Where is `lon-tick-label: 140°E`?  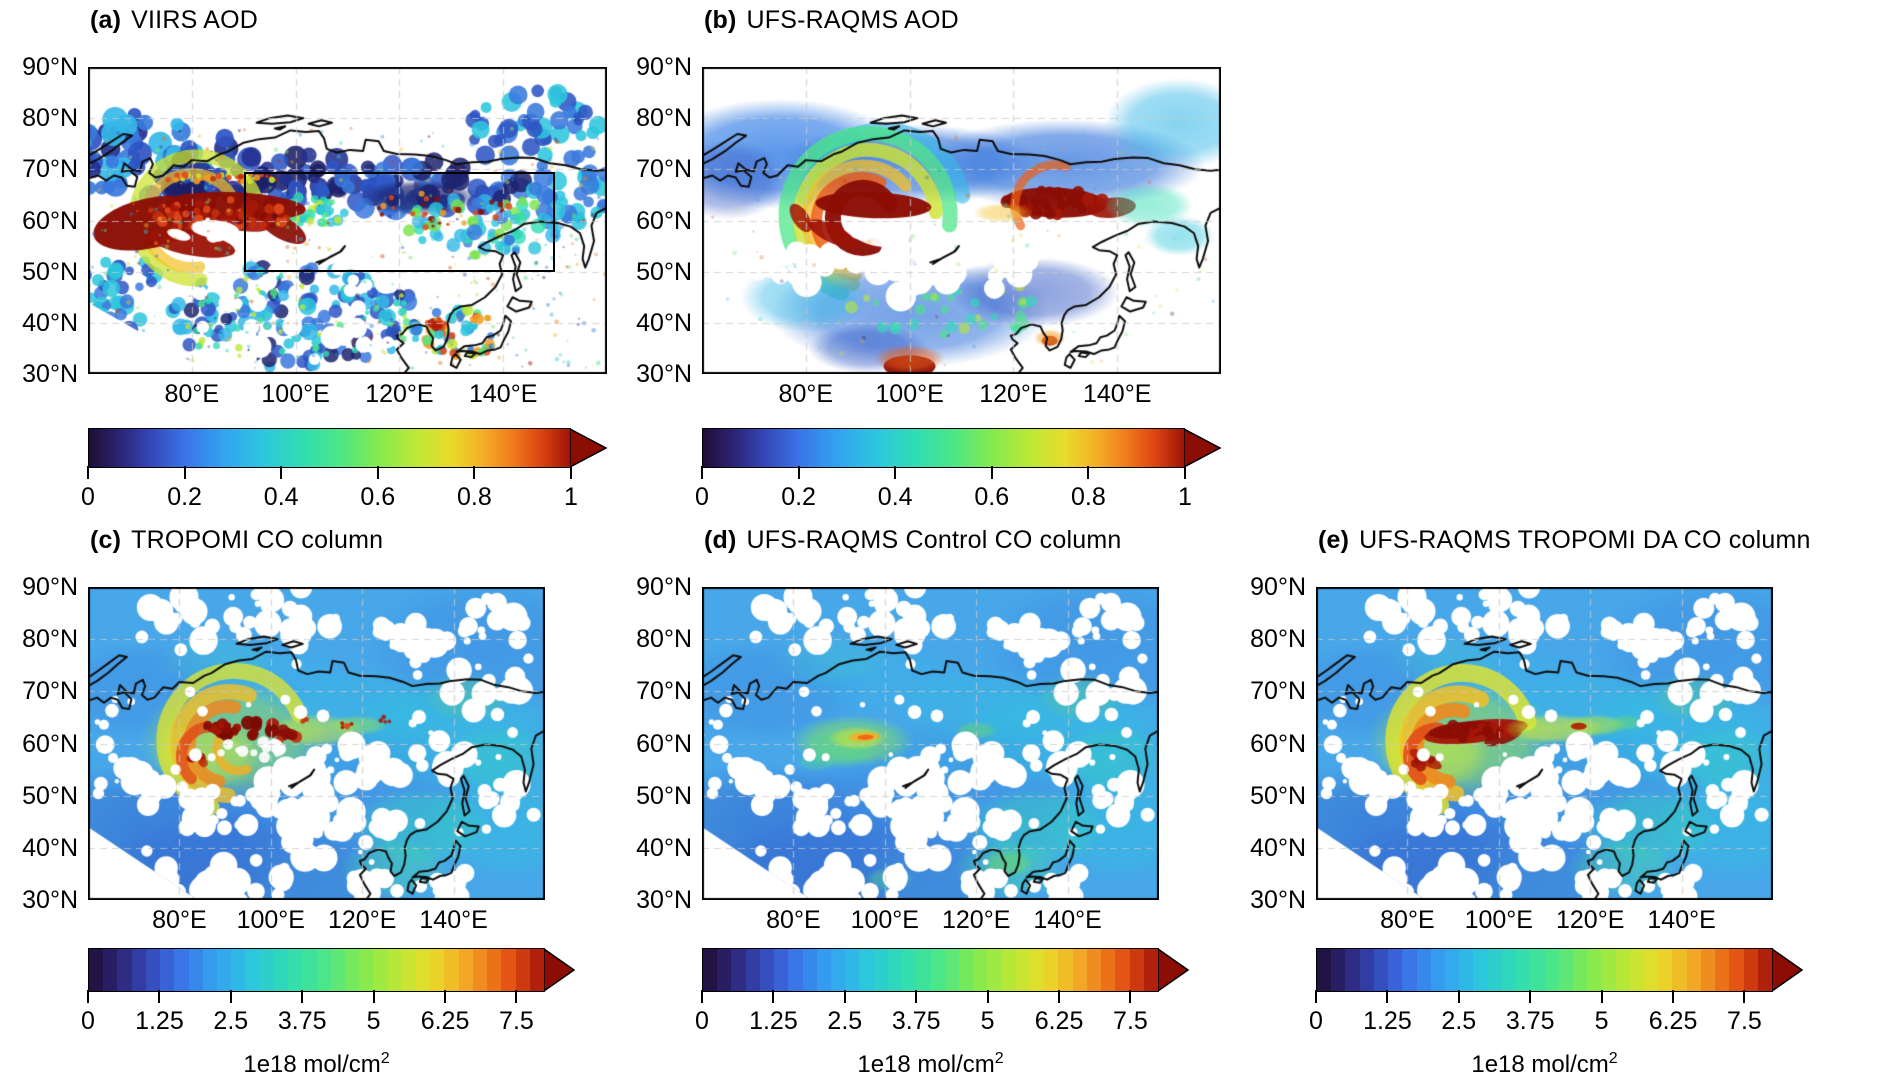 lon-tick-label: 140°E is located at coordinates (503, 394).